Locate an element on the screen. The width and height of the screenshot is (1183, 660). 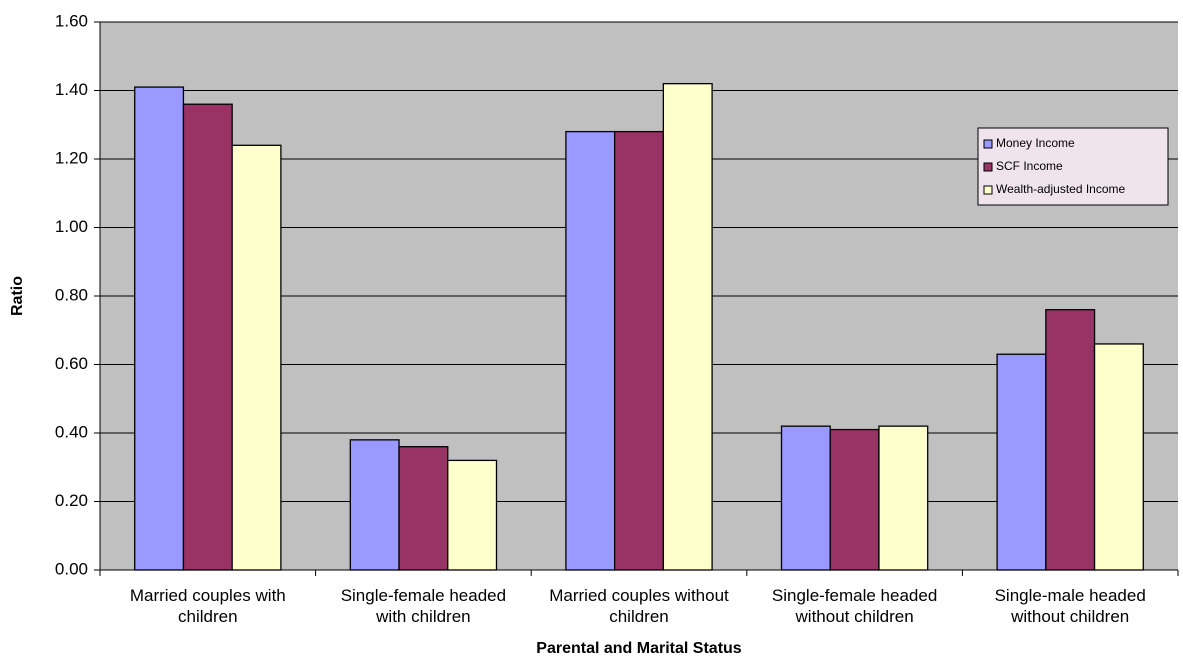
y-tick-label: 0.00 is located at coordinates (71, 568).